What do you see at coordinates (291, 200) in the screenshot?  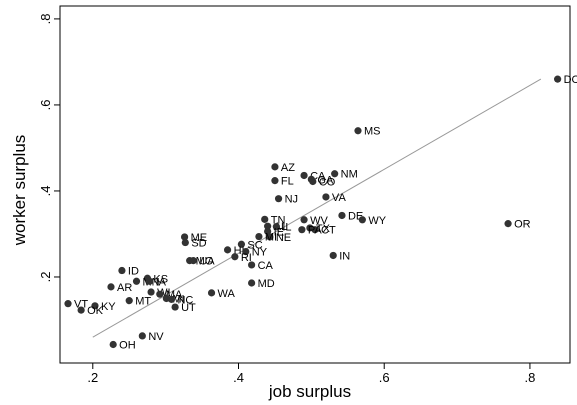 I see `point-label: NJ` at bounding box center [291, 200].